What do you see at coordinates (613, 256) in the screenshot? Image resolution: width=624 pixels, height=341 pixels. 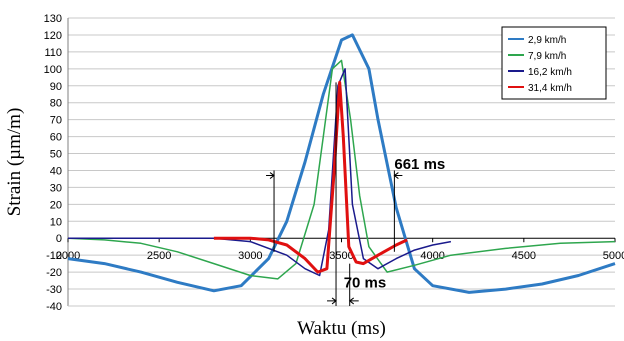 I see `x-tick-label: 5000` at bounding box center [613, 256].